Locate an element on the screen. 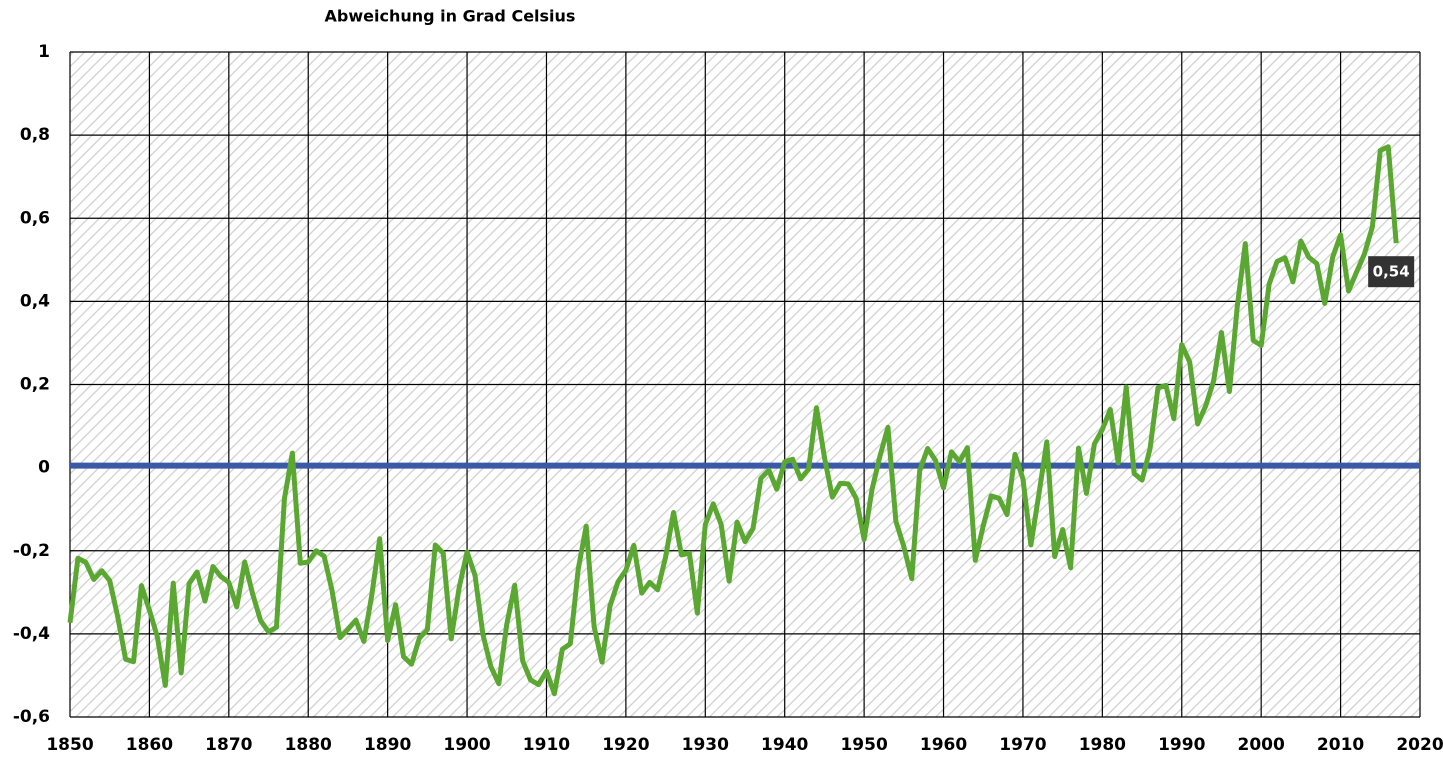  chart-title: Abweichung in Grad Celsius is located at coordinates (450, 16).